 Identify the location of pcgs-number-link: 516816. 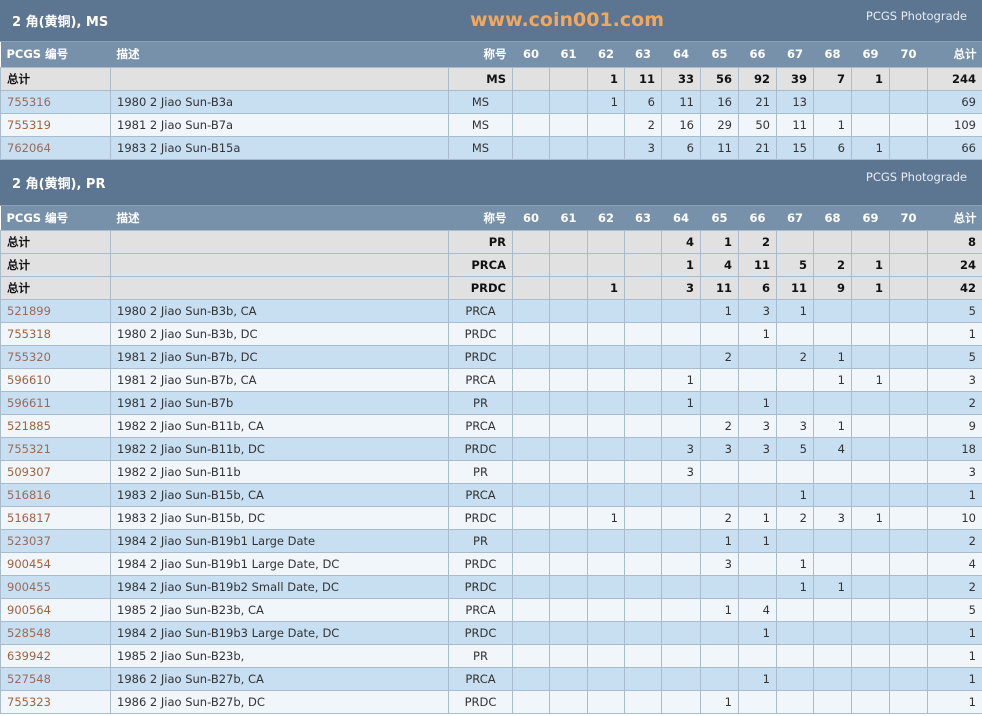
(29, 495).